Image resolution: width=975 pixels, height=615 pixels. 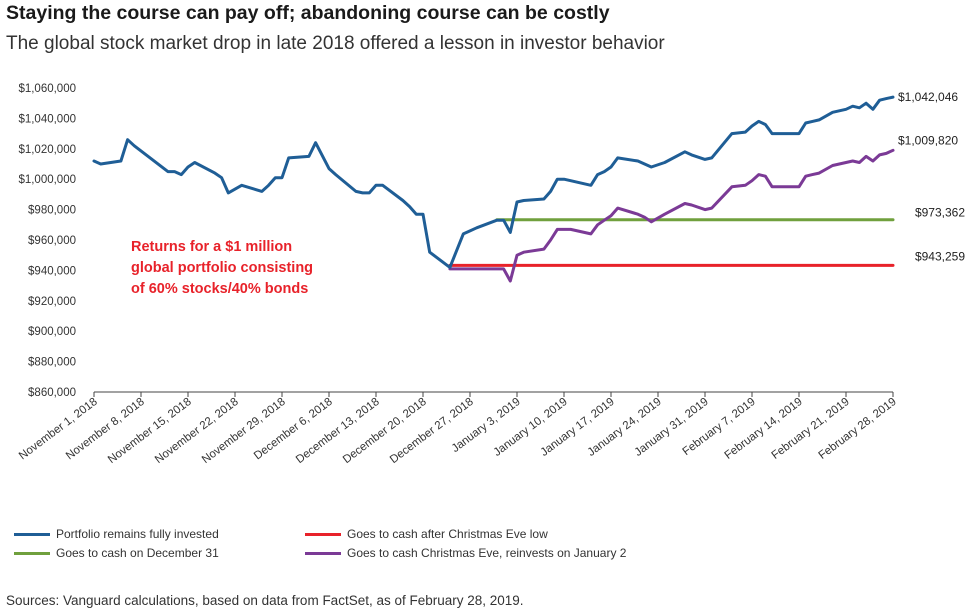 What do you see at coordinates (58, 429) in the screenshot?
I see `x-tick-label: November 1, 2018` at bounding box center [58, 429].